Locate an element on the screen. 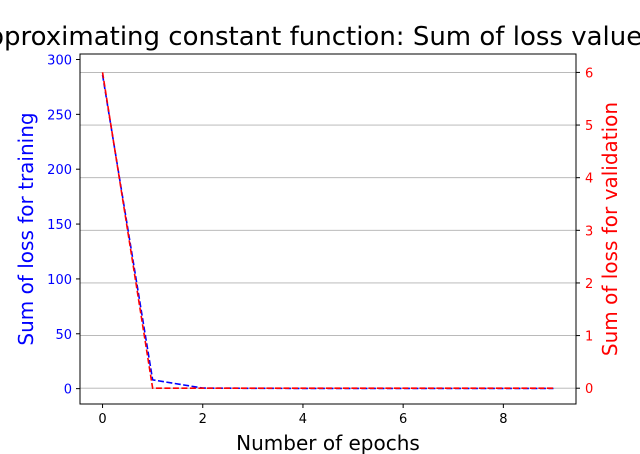 The image size is (640, 454). y-left-tick-label: 150 is located at coordinates (59, 225).